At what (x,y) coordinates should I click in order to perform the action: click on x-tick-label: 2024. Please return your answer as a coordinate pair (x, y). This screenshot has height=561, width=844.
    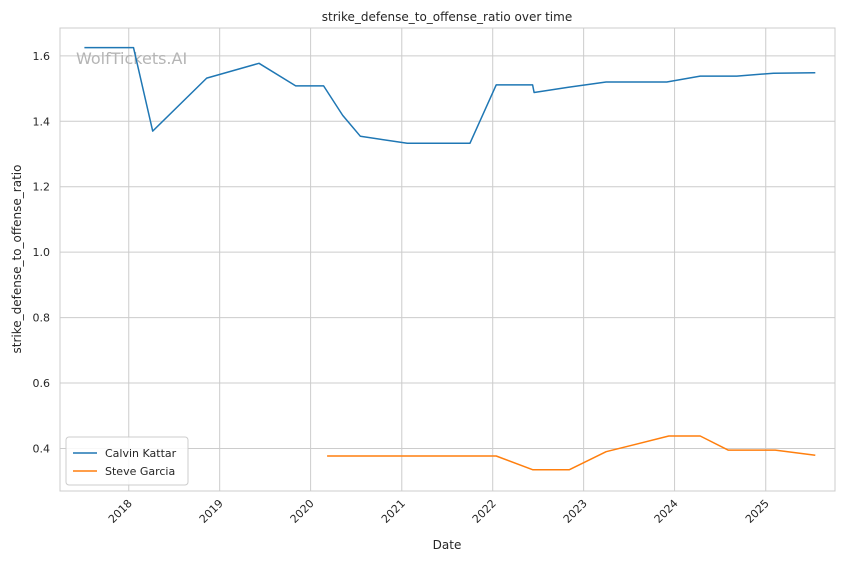
    Looking at the image, I should click on (666, 511).